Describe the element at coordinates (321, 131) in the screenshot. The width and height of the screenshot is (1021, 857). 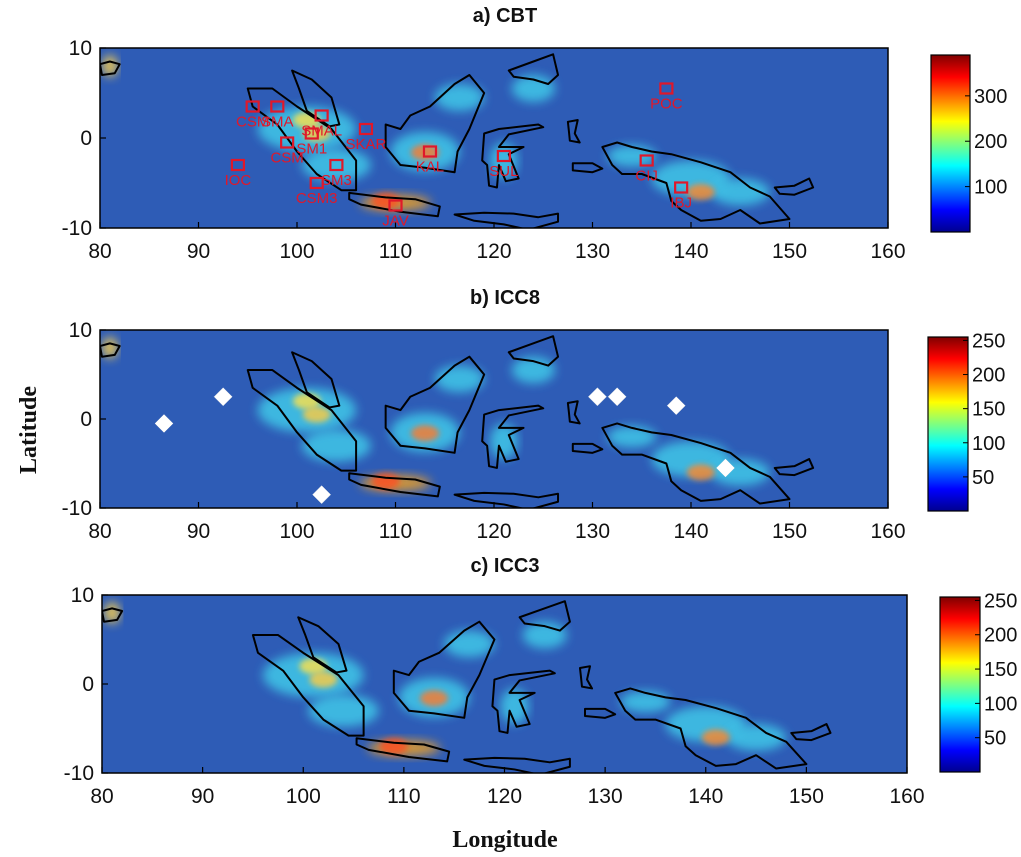
I see `site-label: SMAL` at that location.